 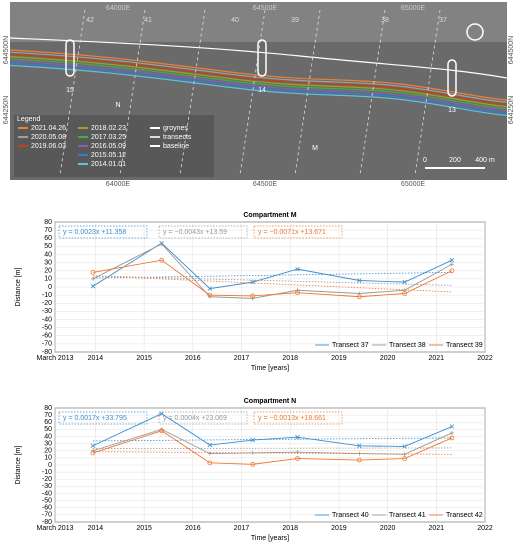 What do you see at coordinates (262, 58) in the screenshot?
I see `groyne` at bounding box center [262, 58].